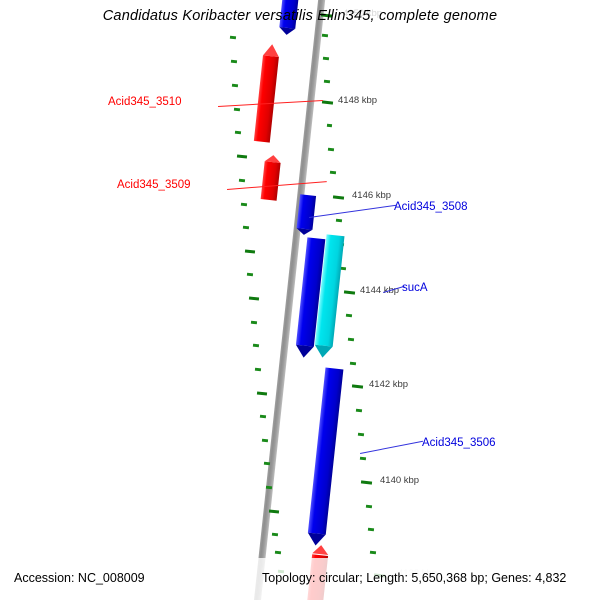 The width and height of the screenshot is (600, 600). What do you see at coordinates (363, 13) in the screenshot?
I see `ruler-label-0: 4150 kbp` at bounding box center [363, 13].